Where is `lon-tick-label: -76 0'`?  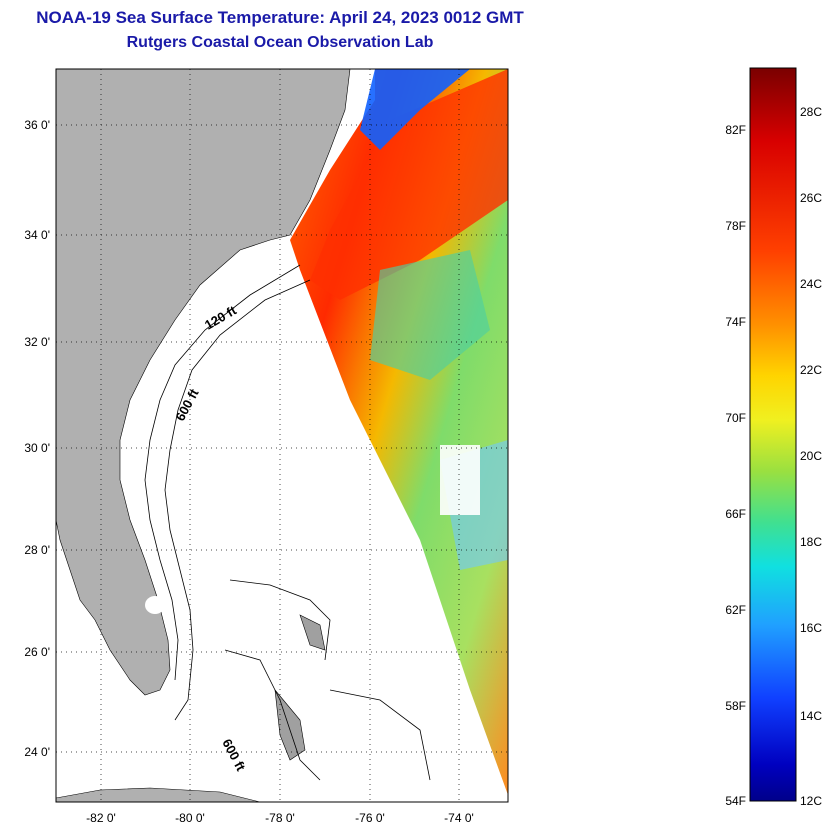 lon-tick-label: -76 0' is located at coordinates (370, 818).